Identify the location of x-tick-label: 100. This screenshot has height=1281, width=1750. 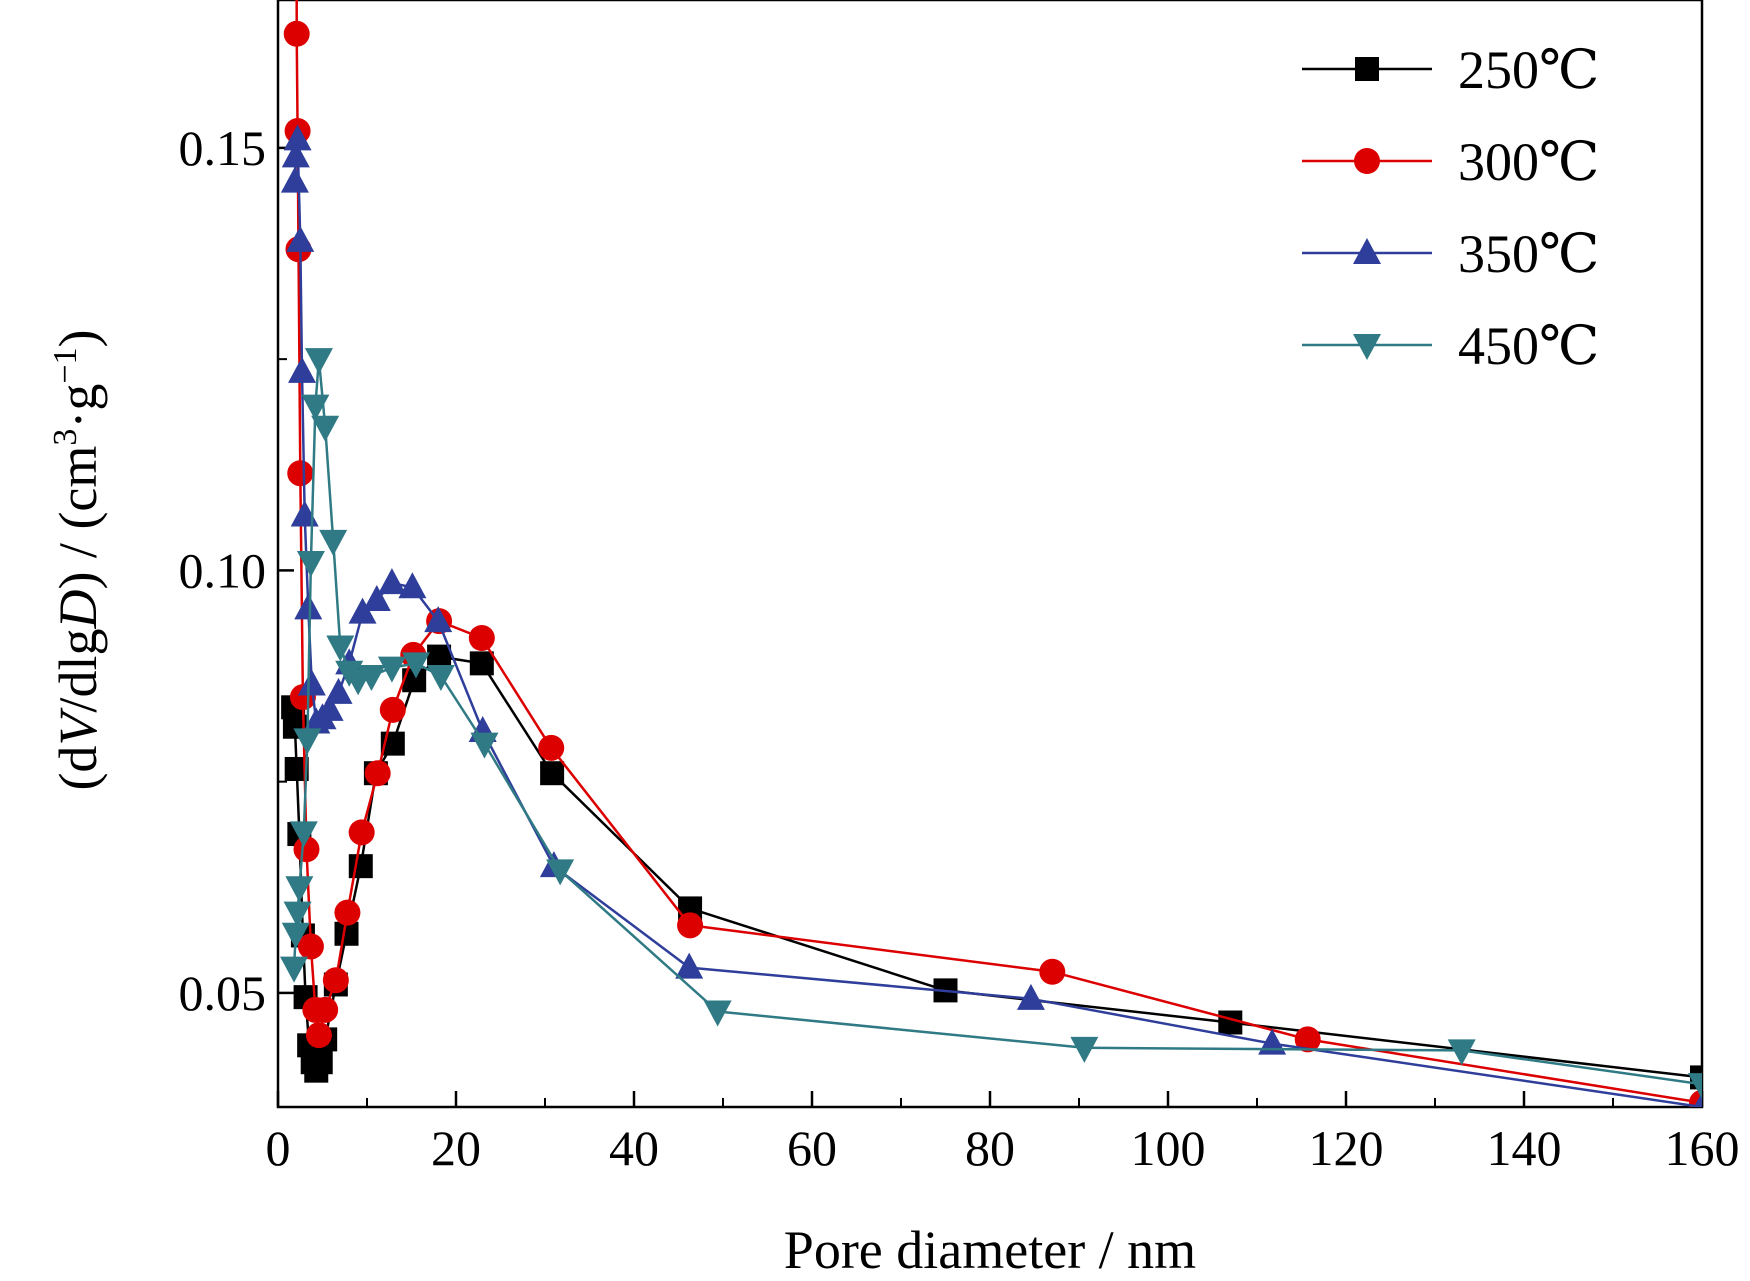
(1168, 1148).